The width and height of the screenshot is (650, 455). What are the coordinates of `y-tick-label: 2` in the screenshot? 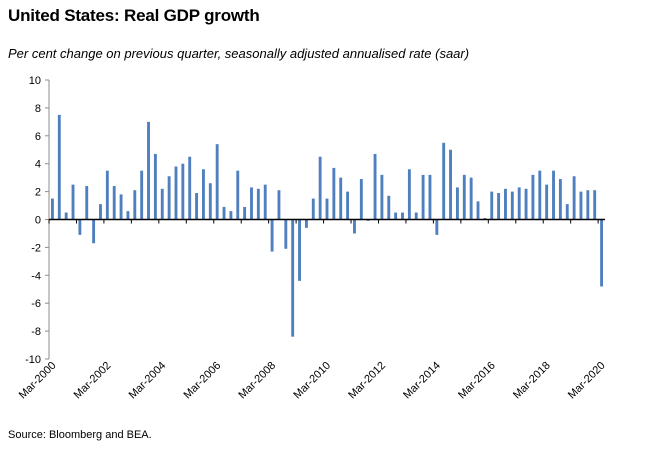 It's located at (38, 193).